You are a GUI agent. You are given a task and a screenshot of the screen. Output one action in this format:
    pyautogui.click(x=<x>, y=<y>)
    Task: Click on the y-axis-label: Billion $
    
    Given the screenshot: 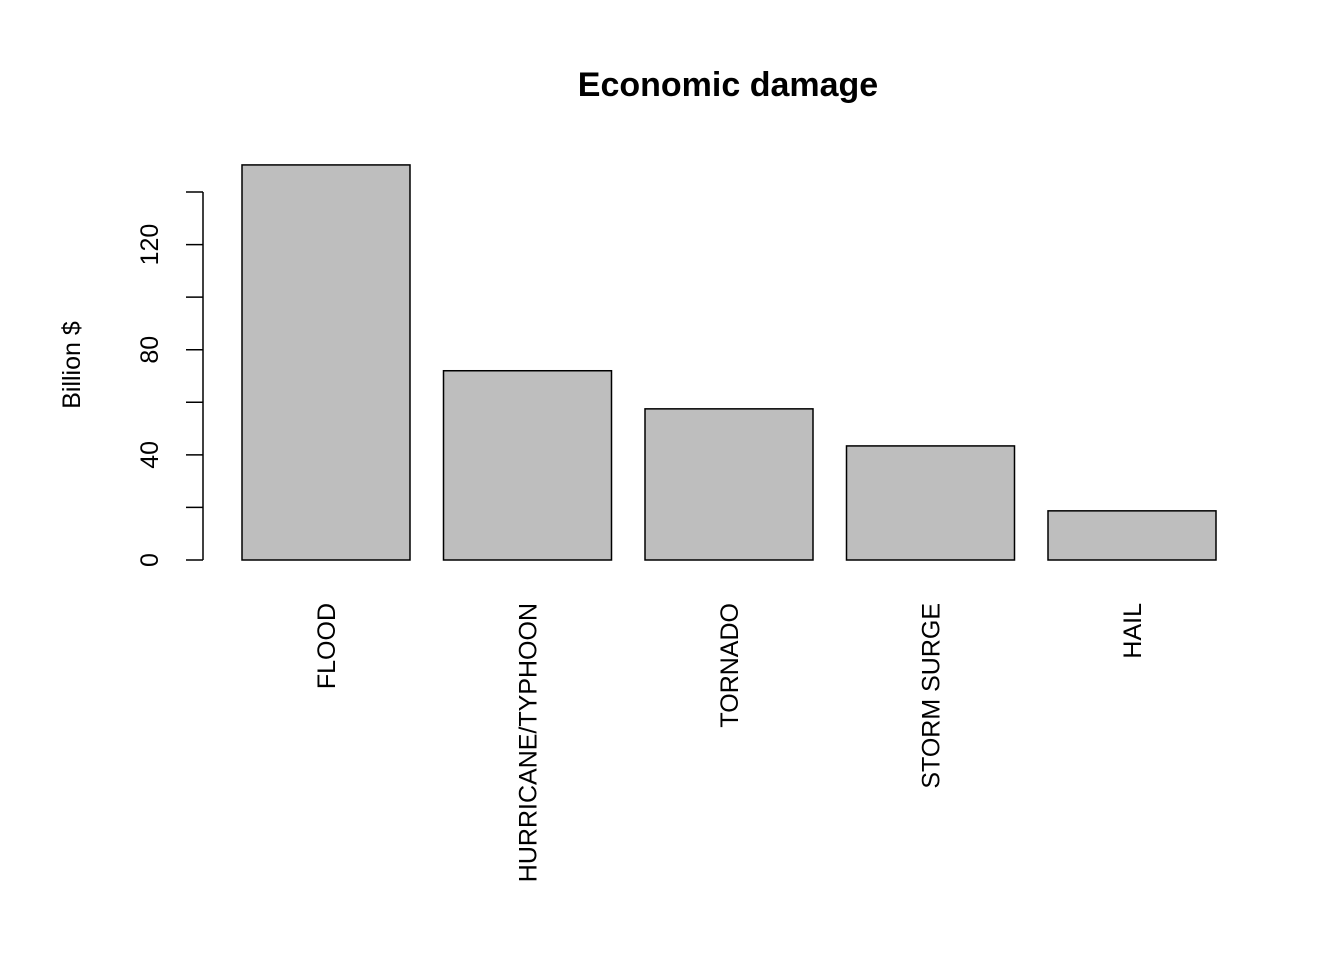 What is the action you would take?
    pyautogui.click(x=72, y=365)
    